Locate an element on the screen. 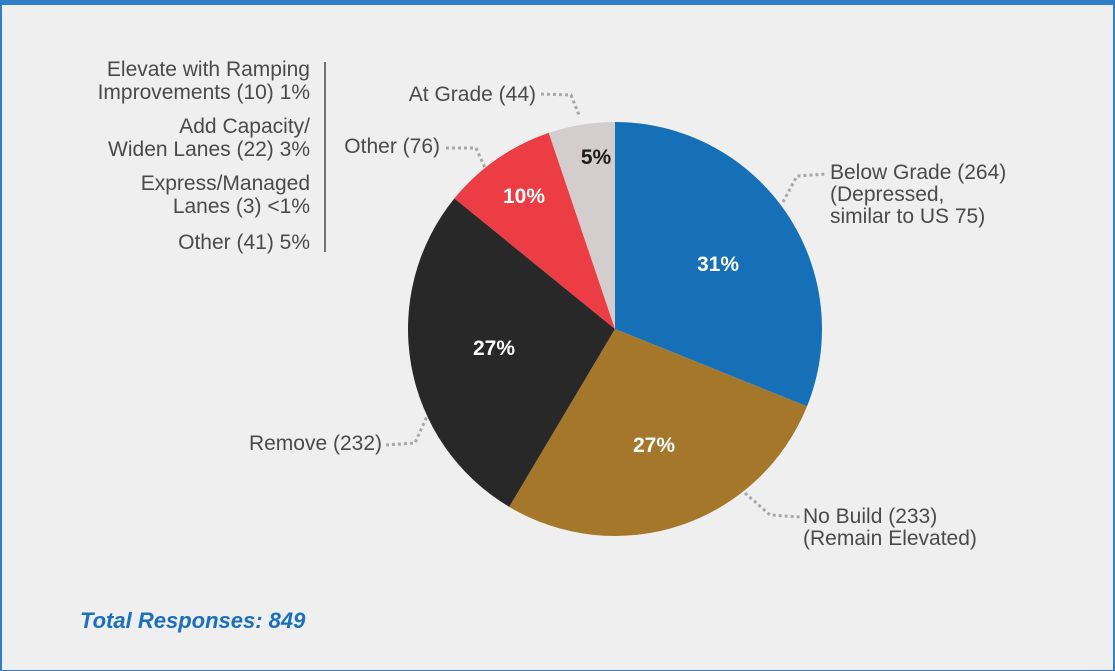 The image size is (1115, 671). percent-label-at-grade-44: 5% is located at coordinates (596, 157).